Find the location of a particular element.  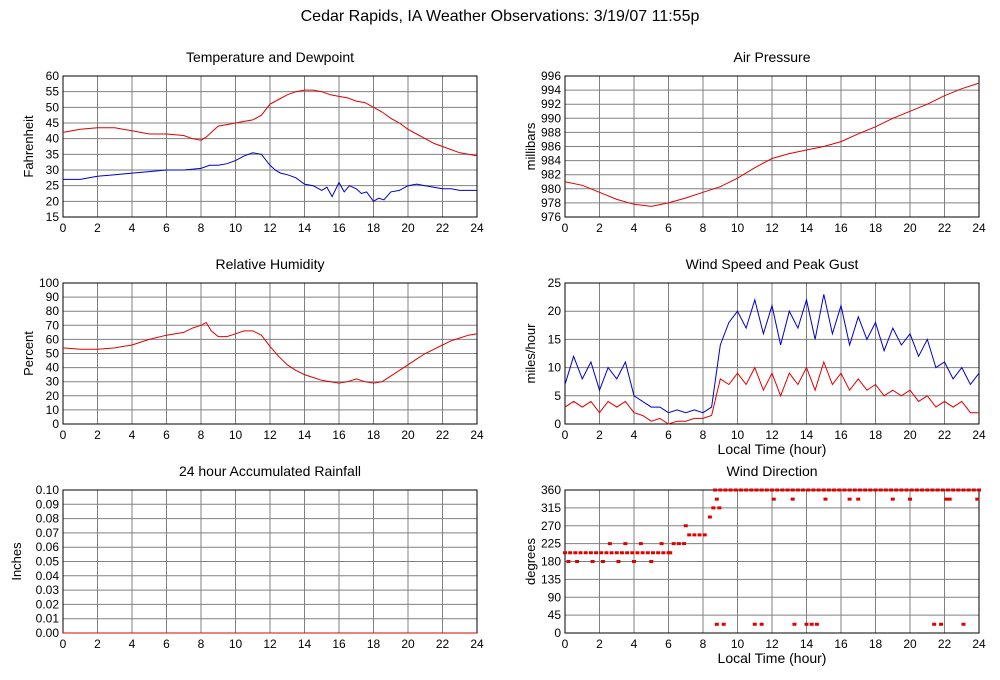

y-tick-label: 0.05 is located at coordinates (48, 562).